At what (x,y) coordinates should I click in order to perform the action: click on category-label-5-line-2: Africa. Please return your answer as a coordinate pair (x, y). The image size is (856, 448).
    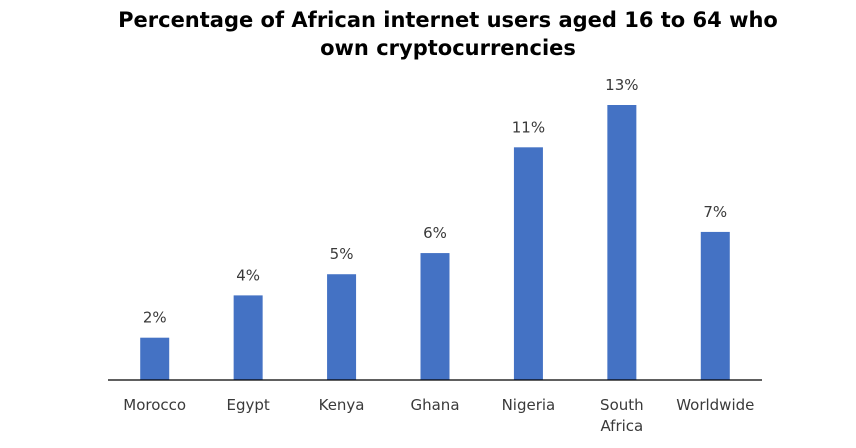
    Looking at the image, I should click on (621, 426).